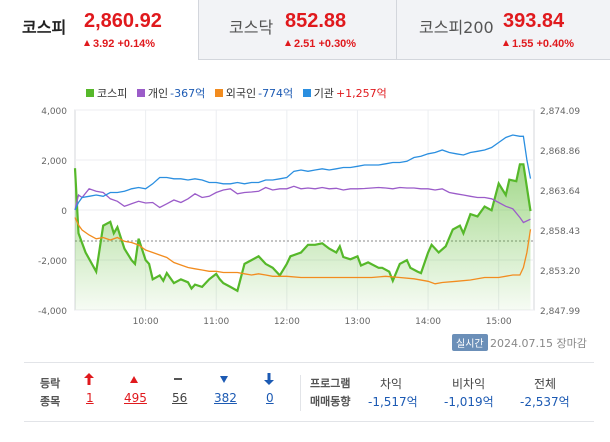  I want to click on y-right-tick-label: 2,868.86, so click(560, 152).